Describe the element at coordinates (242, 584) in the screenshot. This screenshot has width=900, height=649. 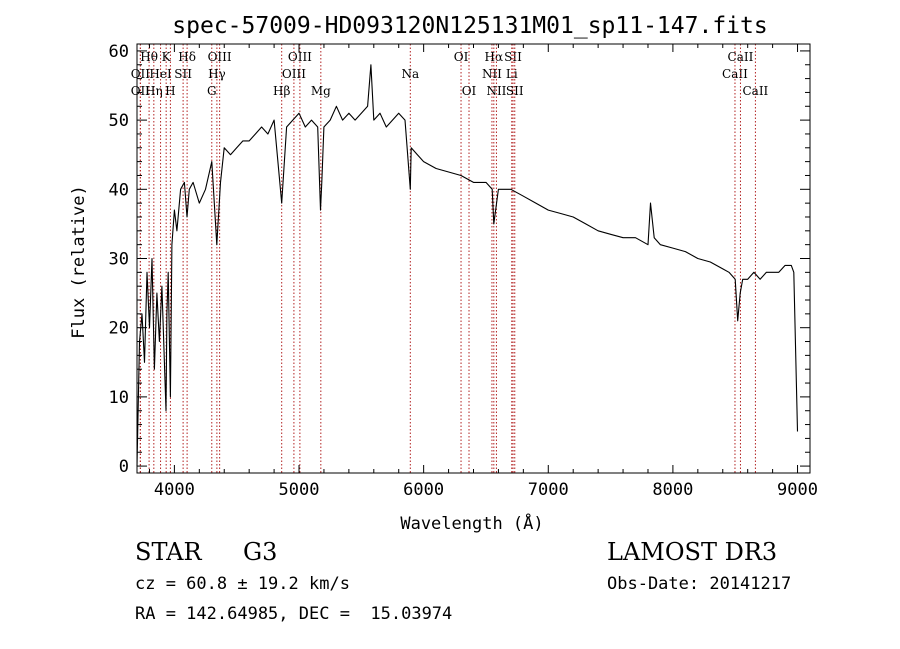
I see `redshift-cz: cz = 60.8 ± 19.2 km/s` at that location.